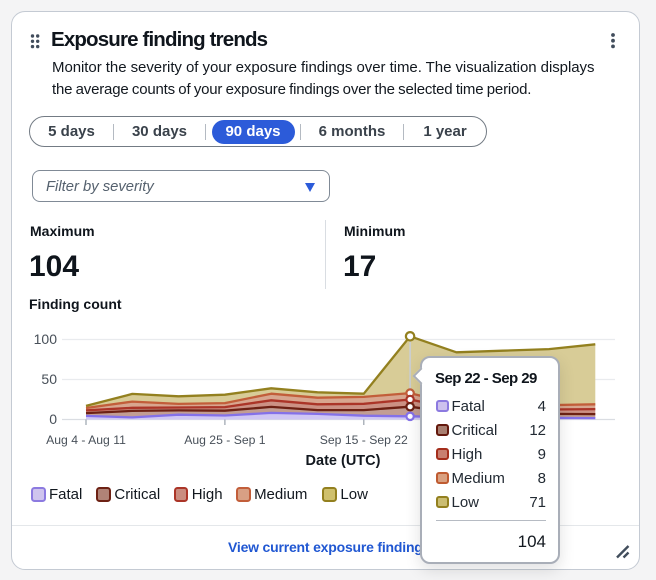  Describe the element at coordinates (86, 440) in the screenshot. I see `svg-text: Aug 4 - Aug 11` at that location.